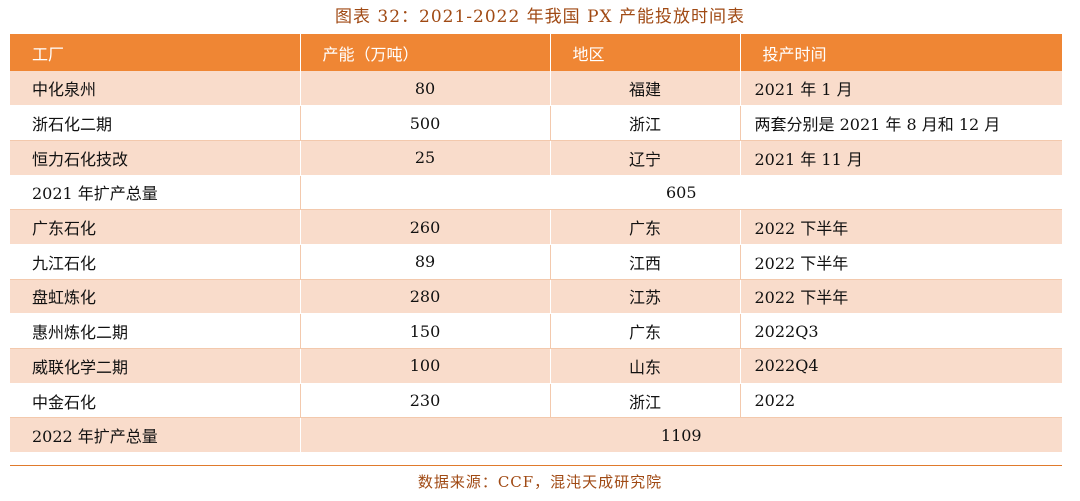 The width and height of the screenshot is (1080, 501). I want to click on header-capacity: 产能（万吨）, so click(425, 52).